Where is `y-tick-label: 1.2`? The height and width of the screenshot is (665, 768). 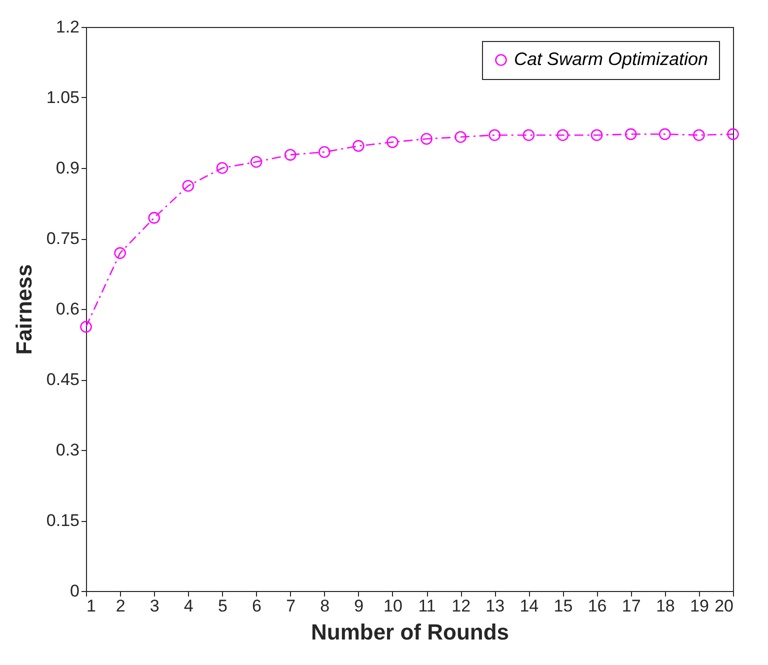
y-tick-label: 1.2 is located at coordinates (68, 27).